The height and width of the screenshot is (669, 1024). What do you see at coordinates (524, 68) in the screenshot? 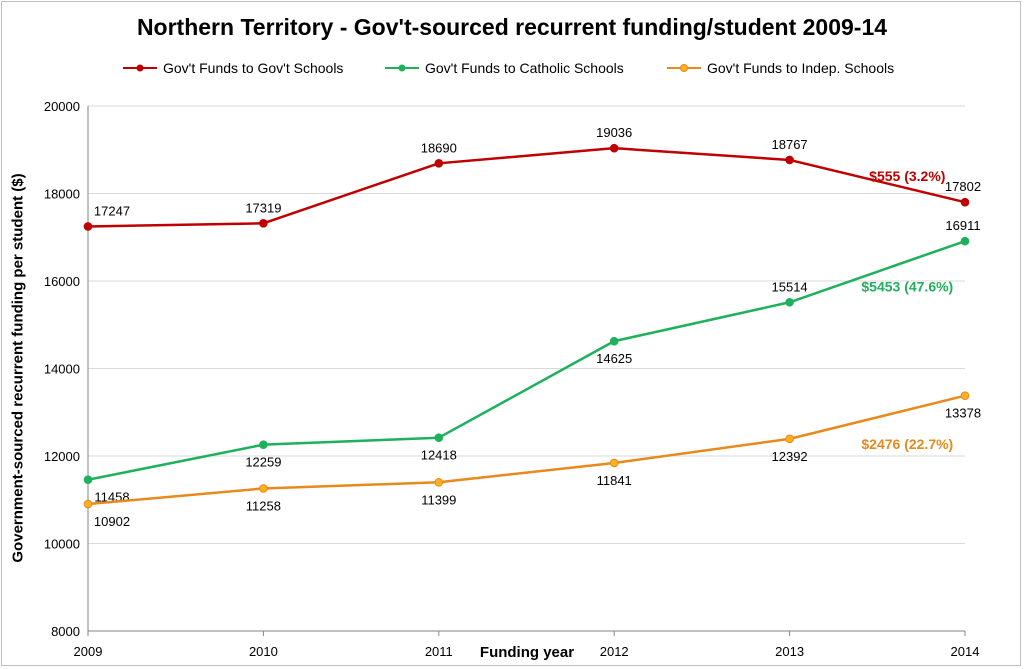
I see `legend-label-catholic-schools: Gov't Funds to Catholic Schools` at bounding box center [524, 68].